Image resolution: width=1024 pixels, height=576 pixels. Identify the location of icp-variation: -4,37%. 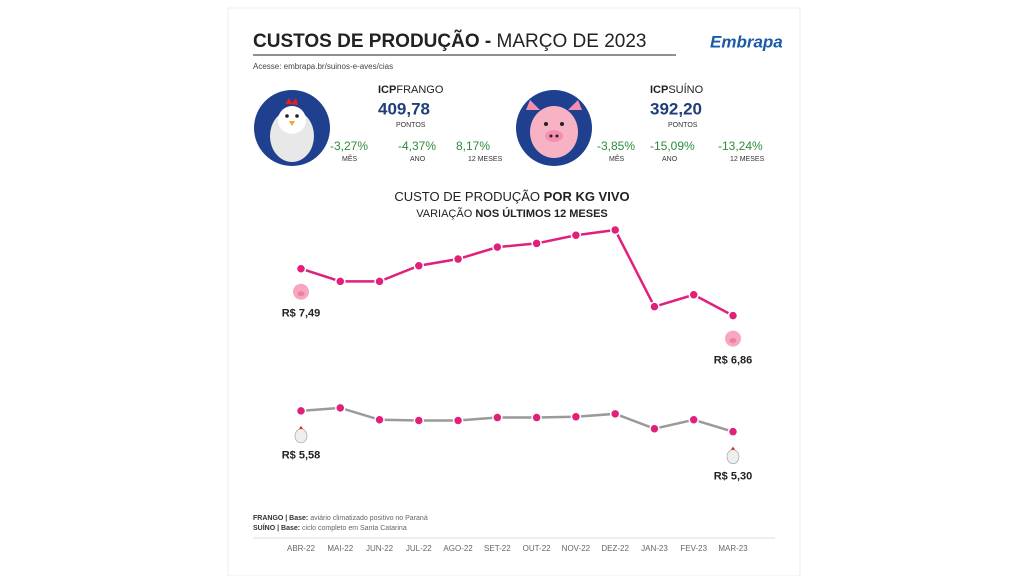
(417, 146).